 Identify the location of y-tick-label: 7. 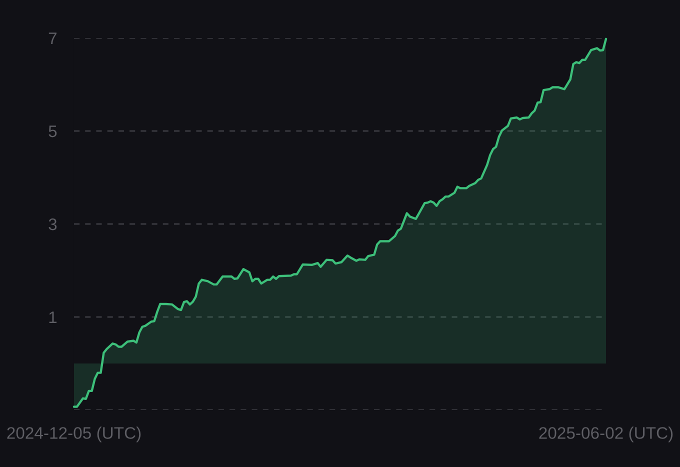
(52, 38).